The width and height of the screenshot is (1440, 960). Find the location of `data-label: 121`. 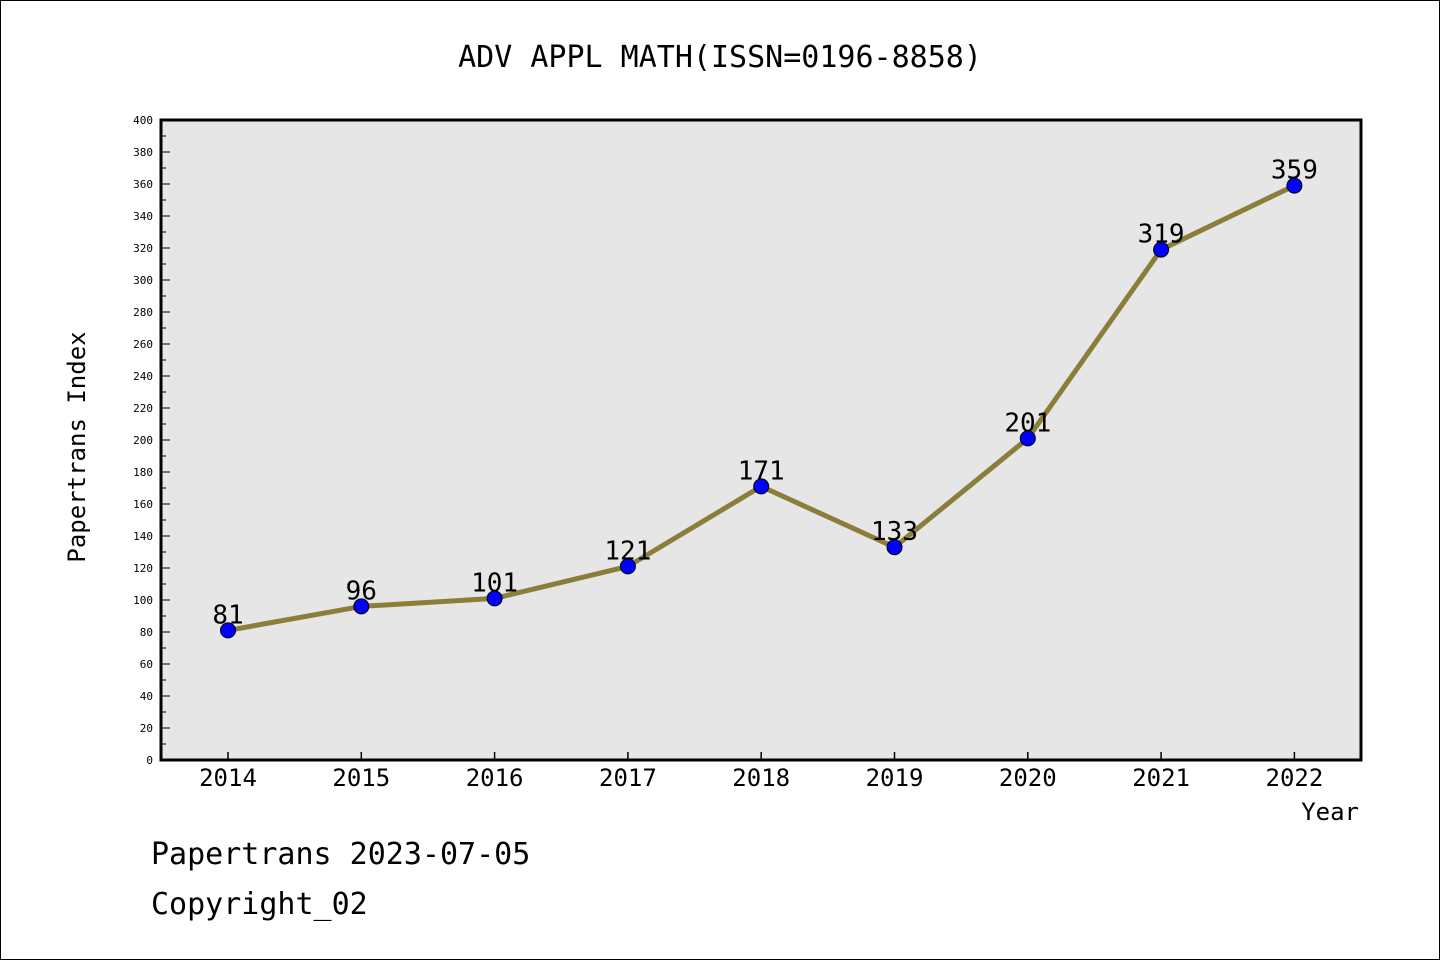

data-label: 121 is located at coordinates (627, 551).